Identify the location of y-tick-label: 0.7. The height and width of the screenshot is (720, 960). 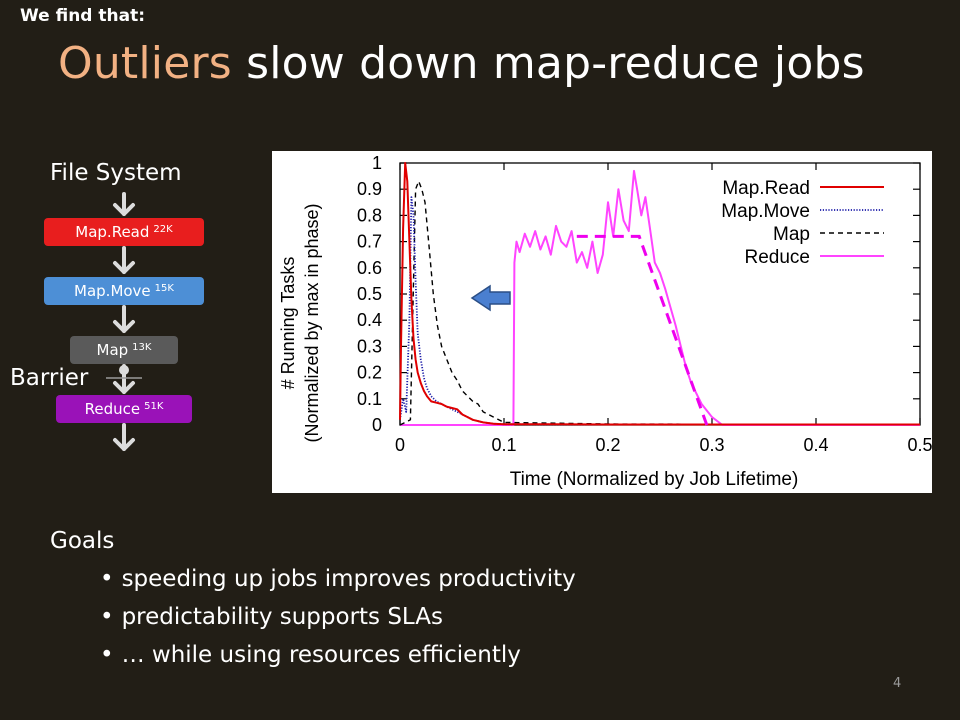
(369, 242).